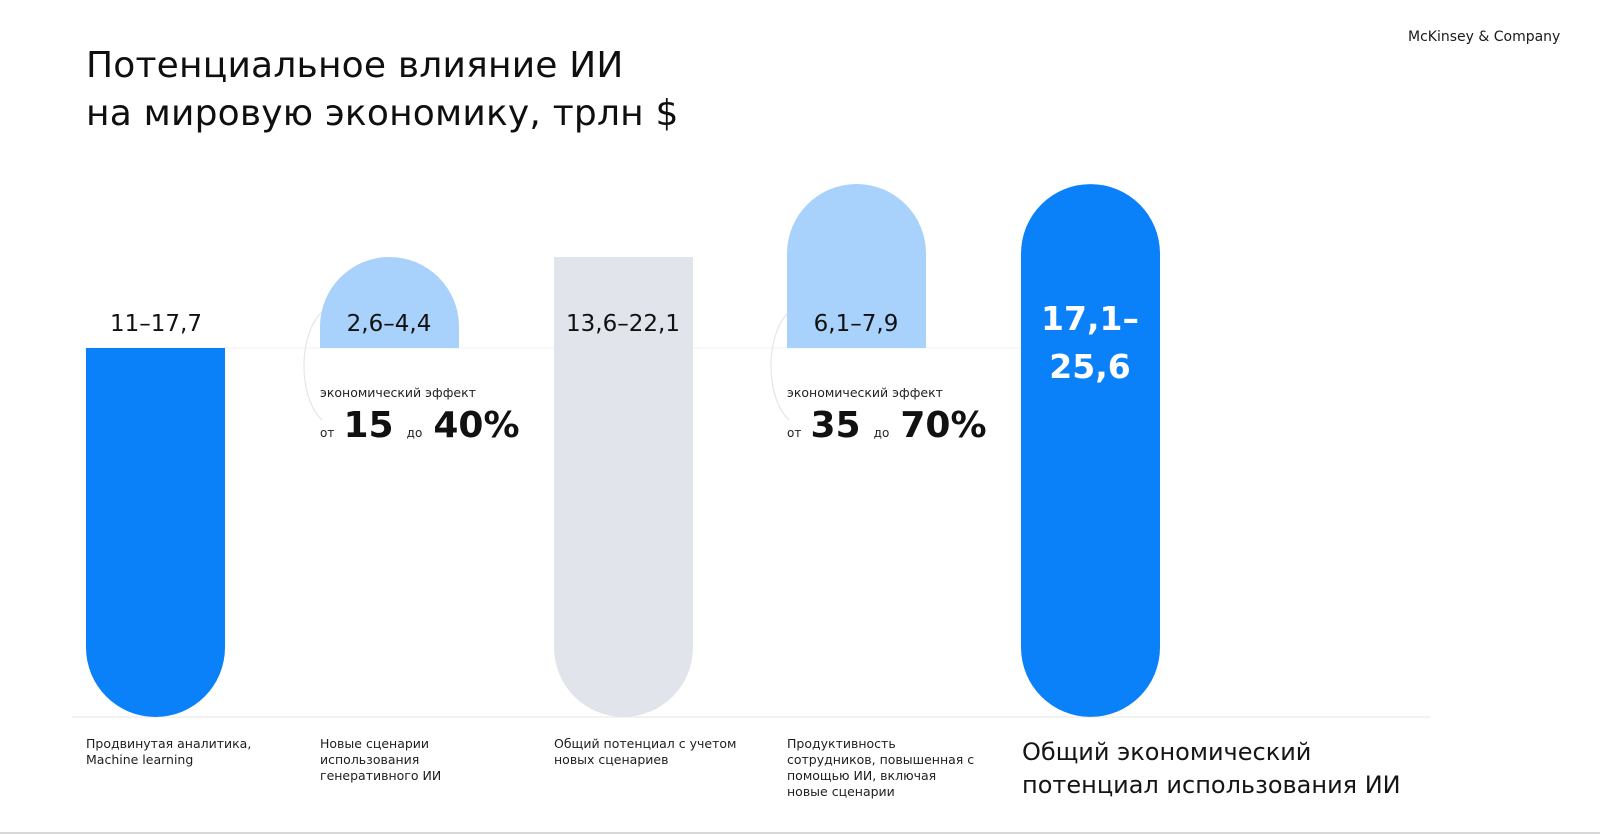 The height and width of the screenshot is (834, 1600). I want to click on bar-grand-total, so click(1090, 450).